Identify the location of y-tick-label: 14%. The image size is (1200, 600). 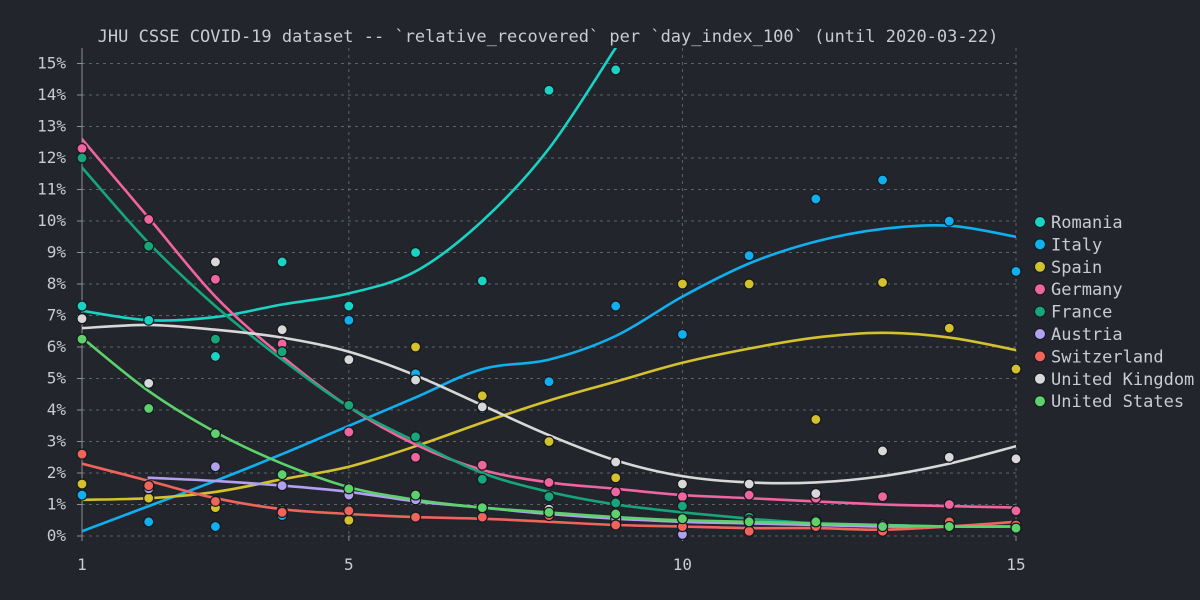
(51, 94).